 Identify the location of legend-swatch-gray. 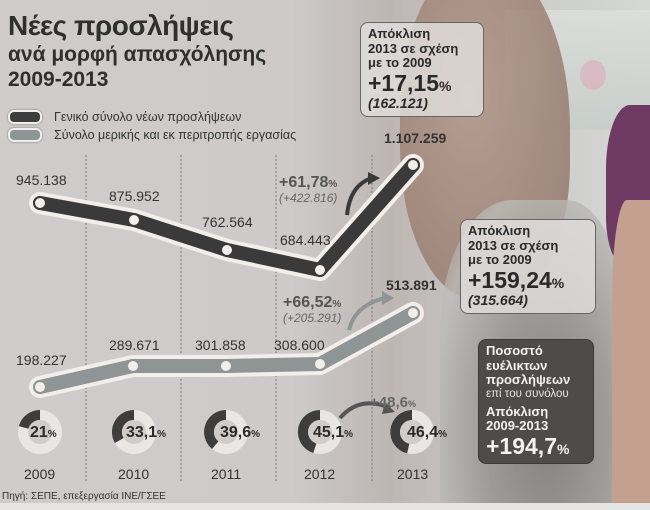
(25, 135).